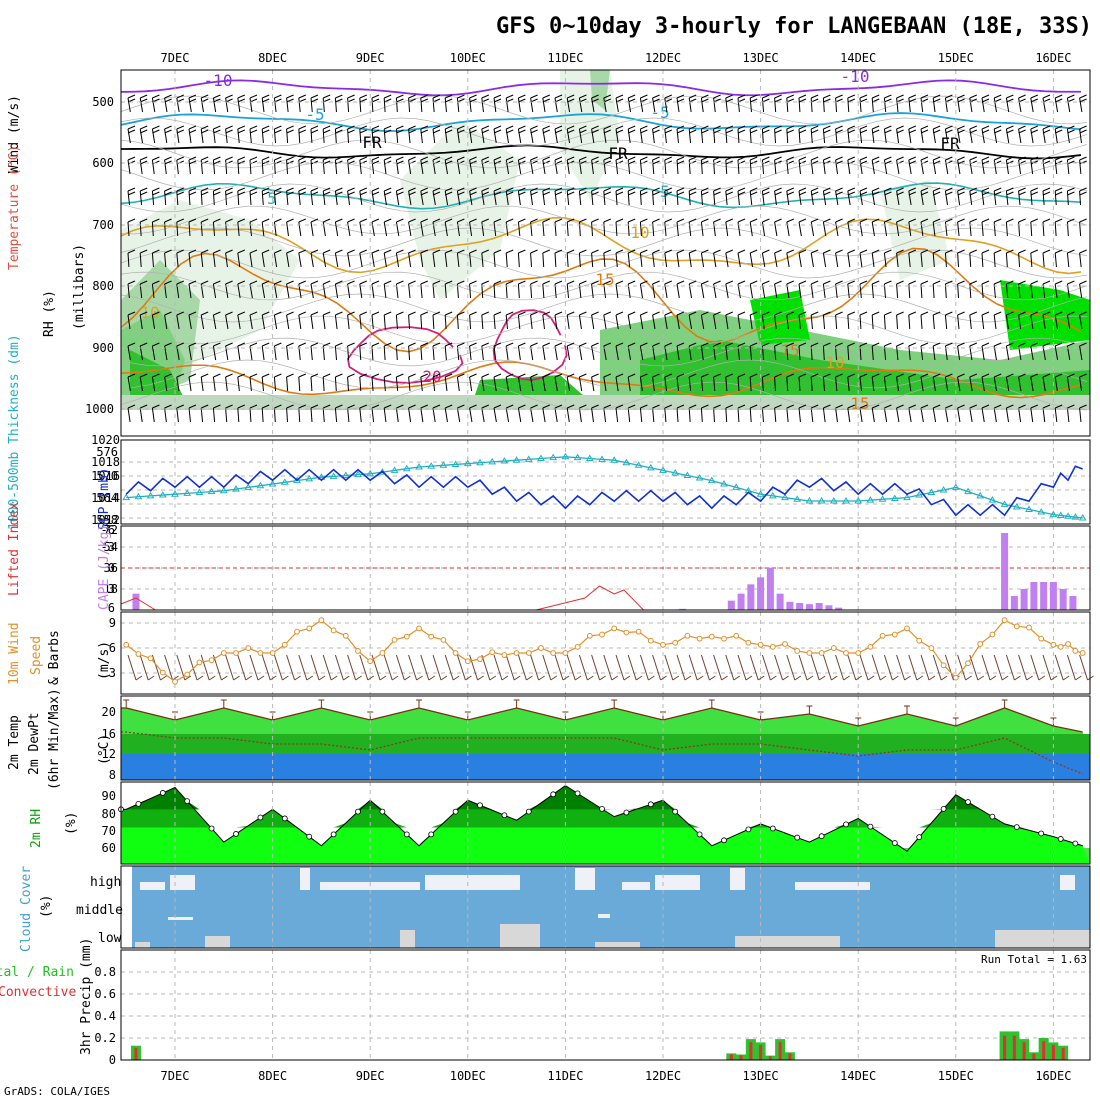 This screenshot has height=1100, width=1100. I want to click on contour-label: 15, so click(859, 403).